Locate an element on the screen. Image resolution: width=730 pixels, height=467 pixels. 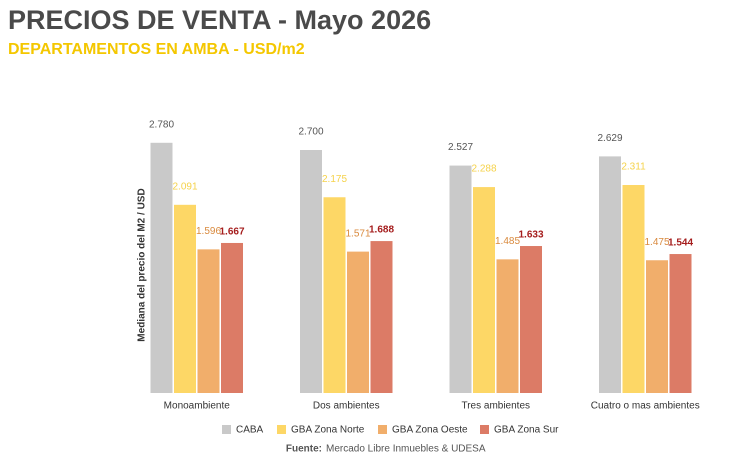
value-label: 2.780 is located at coordinates (161, 124).